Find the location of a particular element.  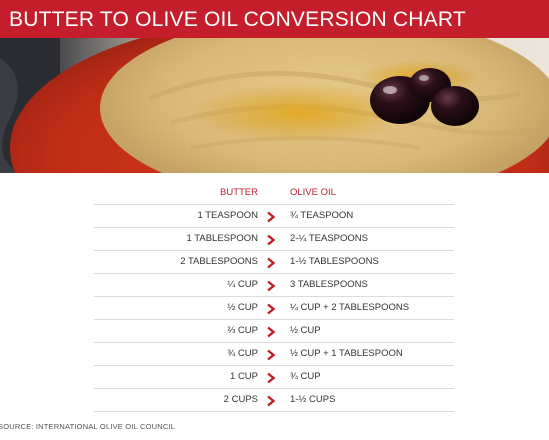

butter-amount: ⅔ CUP is located at coordinates (242, 330).